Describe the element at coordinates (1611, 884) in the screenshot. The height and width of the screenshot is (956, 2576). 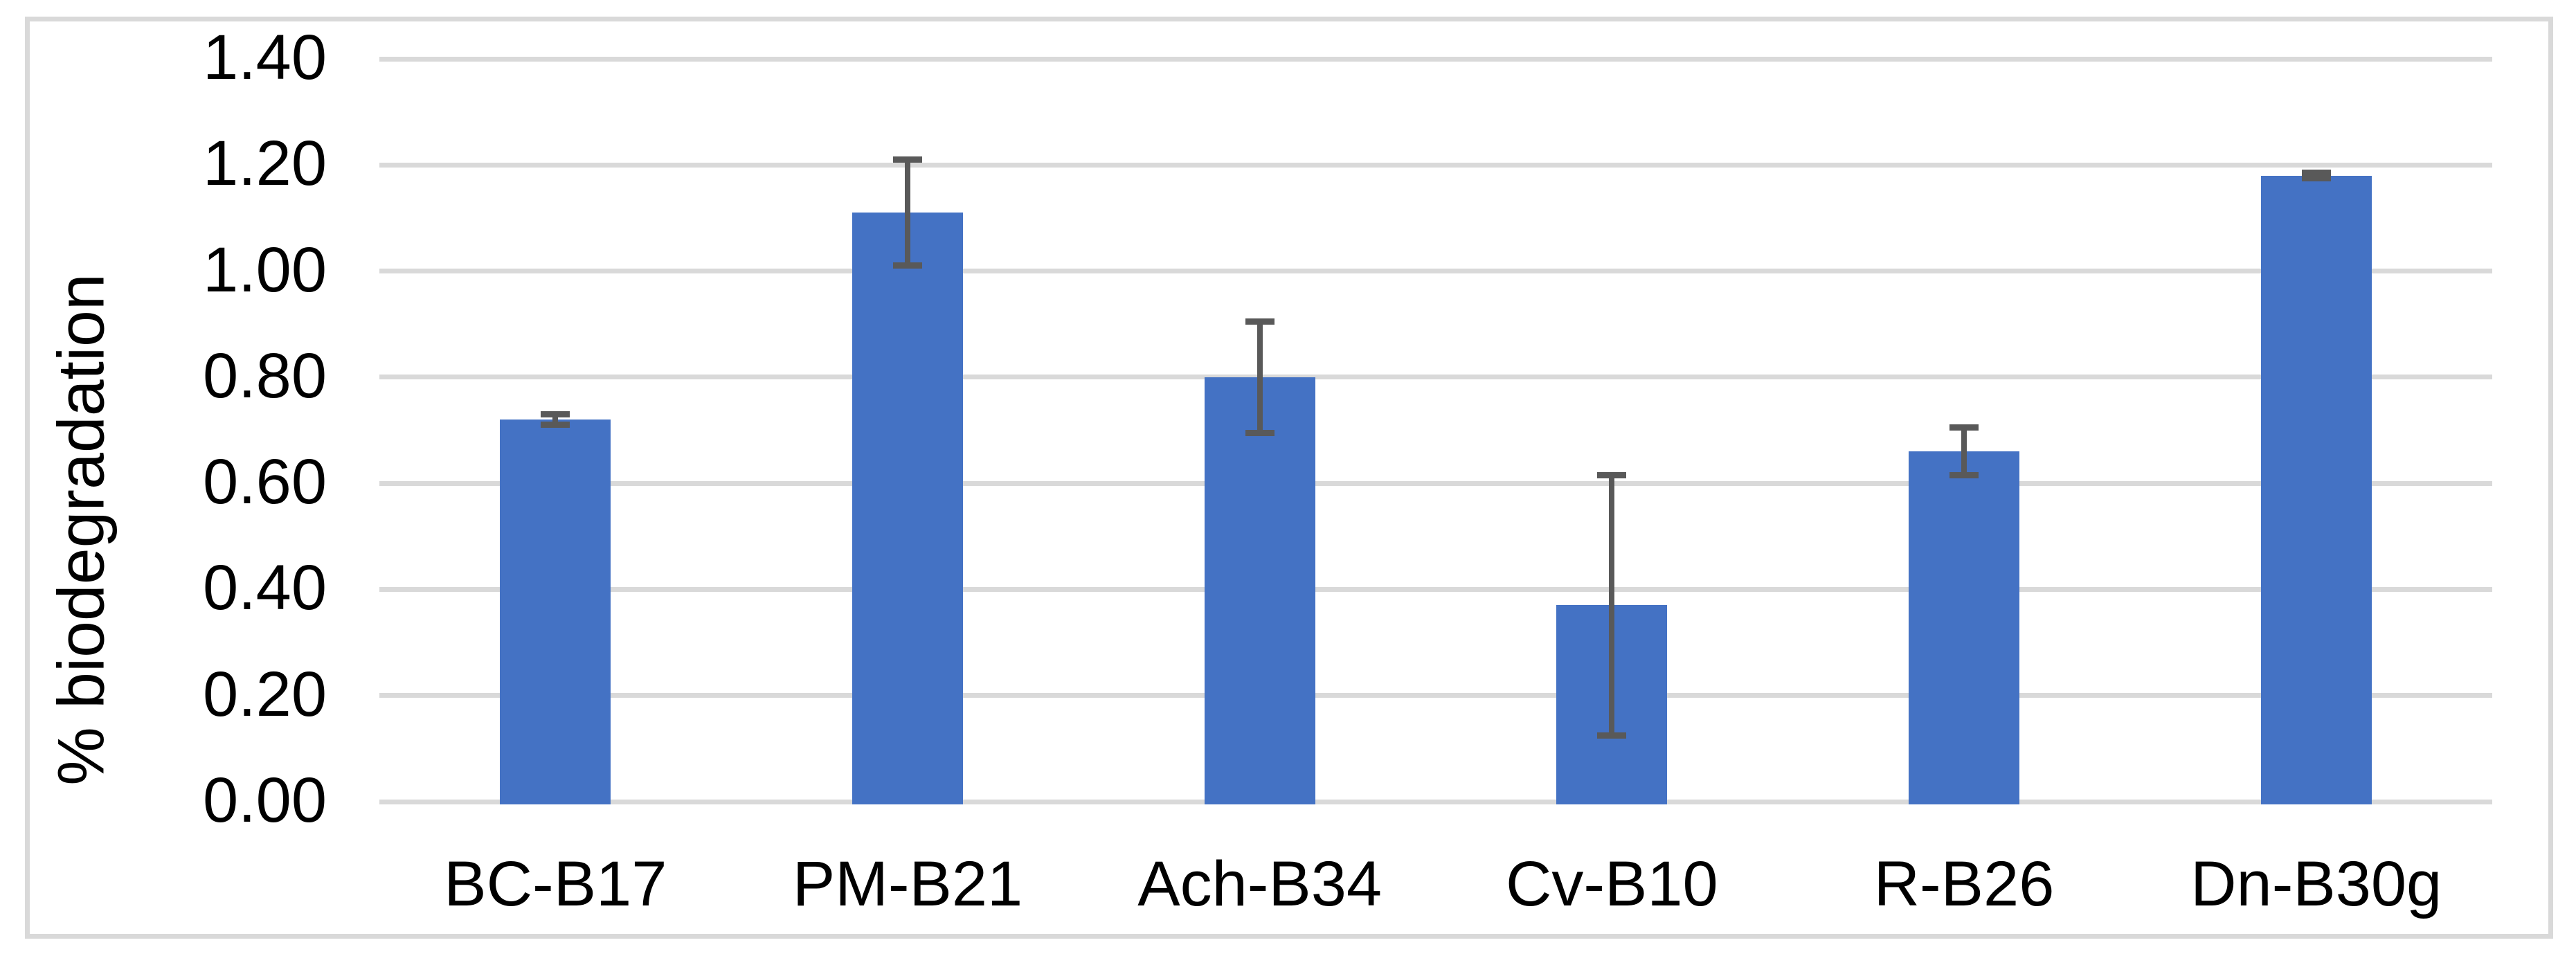
I see `x-category-label: Cv-B10` at that location.